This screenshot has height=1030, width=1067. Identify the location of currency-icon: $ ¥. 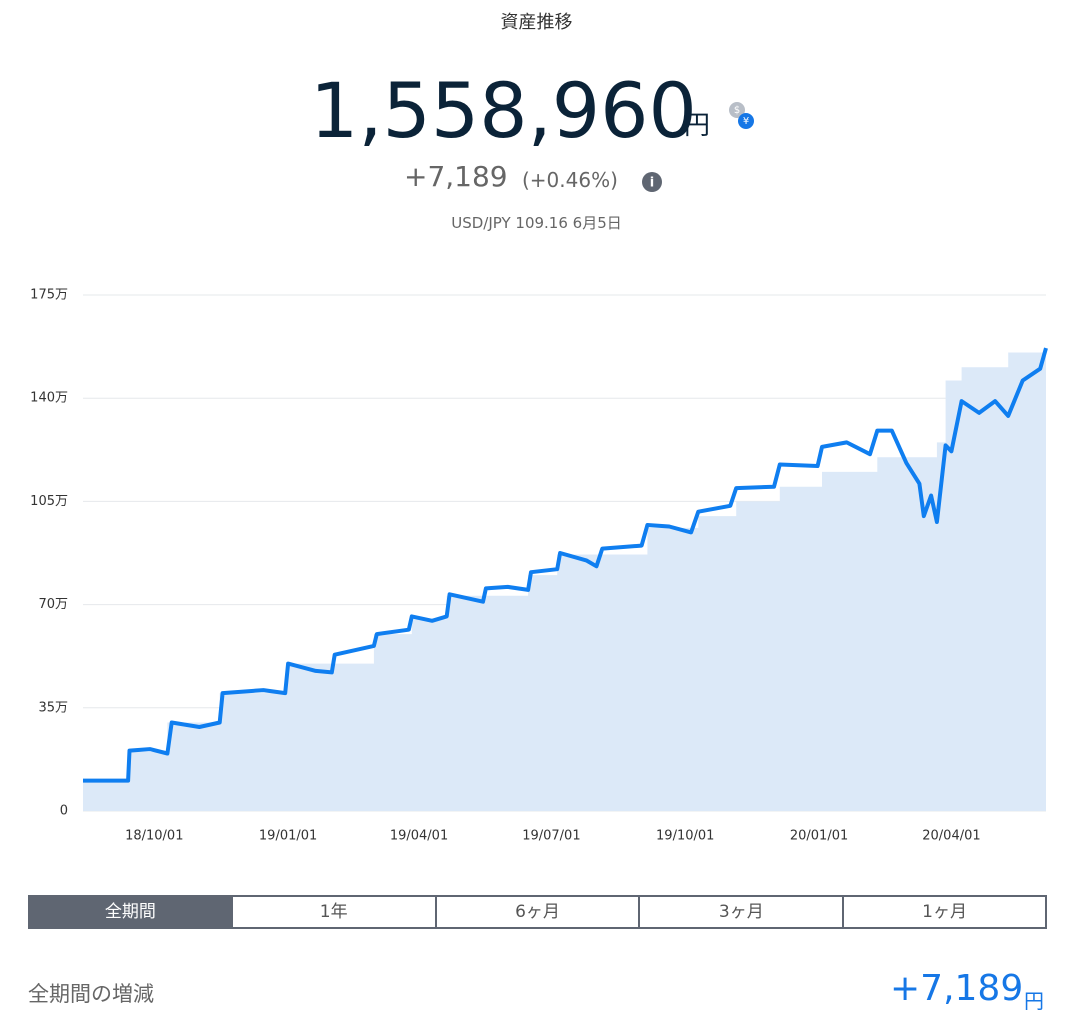
(741, 115).